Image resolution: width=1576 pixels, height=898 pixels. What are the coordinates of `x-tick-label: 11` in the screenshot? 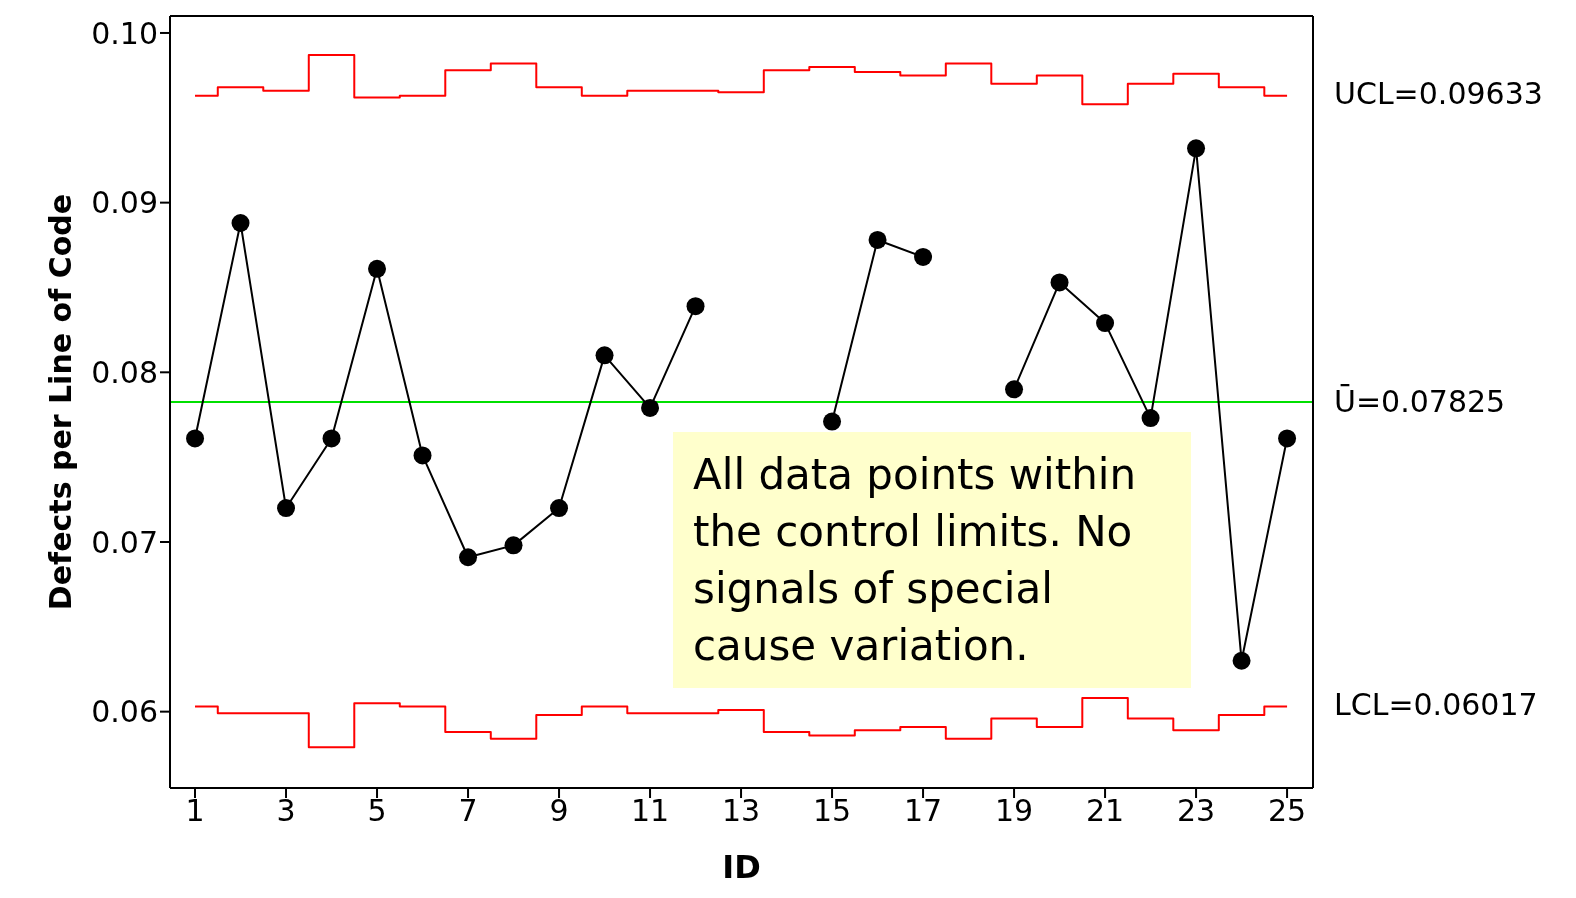 It's located at (650, 811).